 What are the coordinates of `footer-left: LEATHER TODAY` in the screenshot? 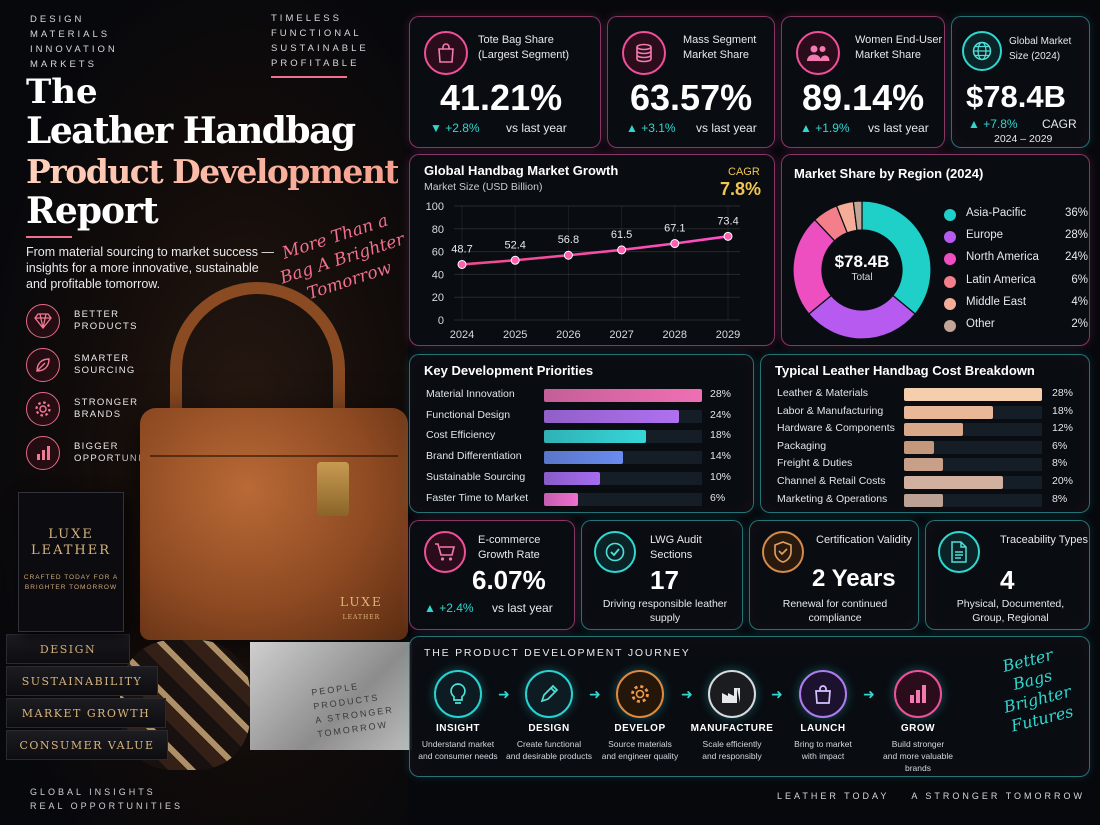 It's located at (833, 796).